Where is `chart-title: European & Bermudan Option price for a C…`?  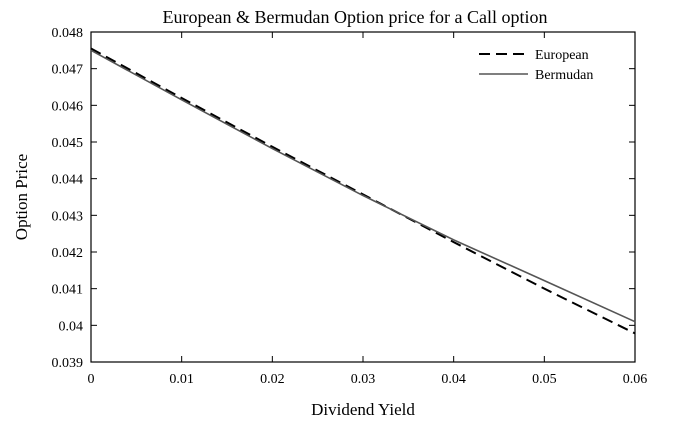
chart-title: European & Bermudan Option price for a C… is located at coordinates (355, 17).